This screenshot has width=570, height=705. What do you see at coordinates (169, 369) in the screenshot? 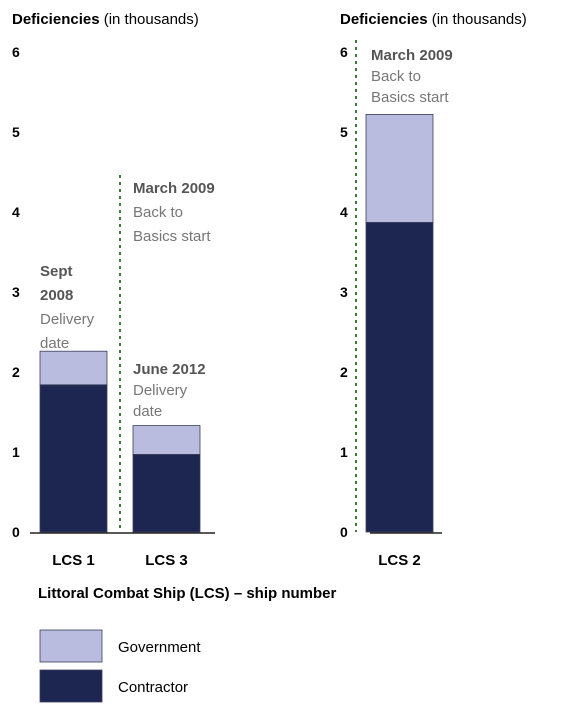
I see `annotation-date: June 2012` at bounding box center [169, 369].